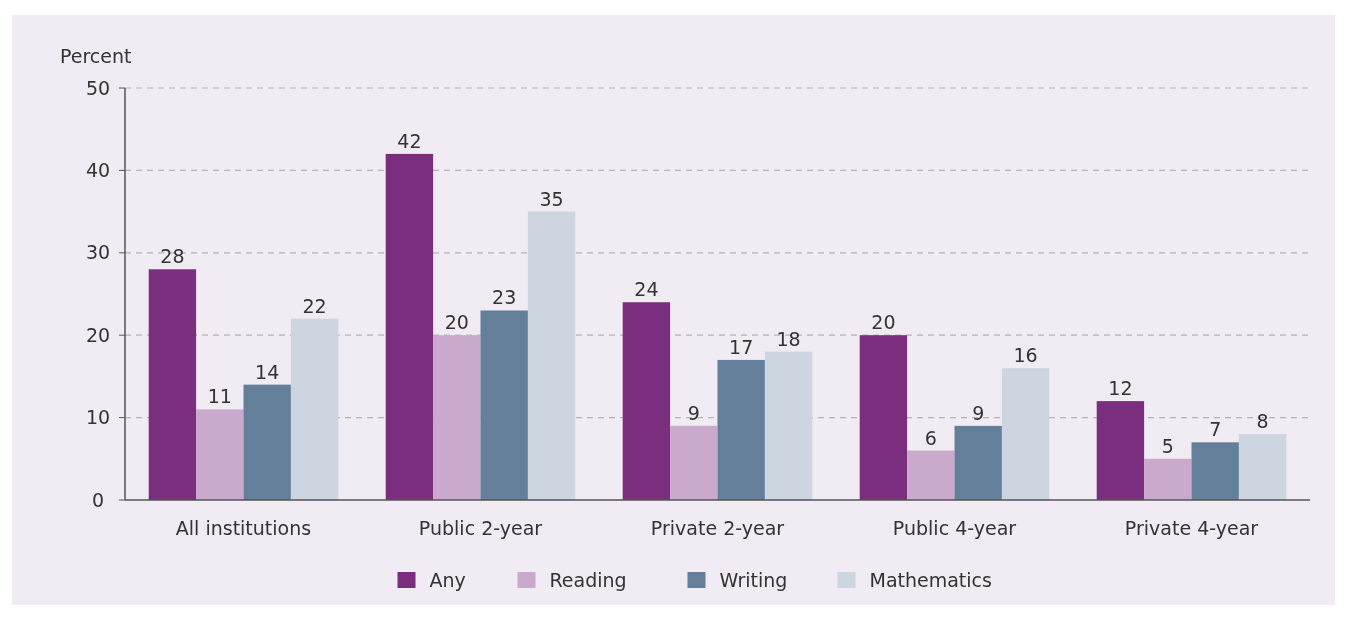  Describe the element at coordinates (98, 499) in the screenshot. I see `y-tick-label: 0` at that location.